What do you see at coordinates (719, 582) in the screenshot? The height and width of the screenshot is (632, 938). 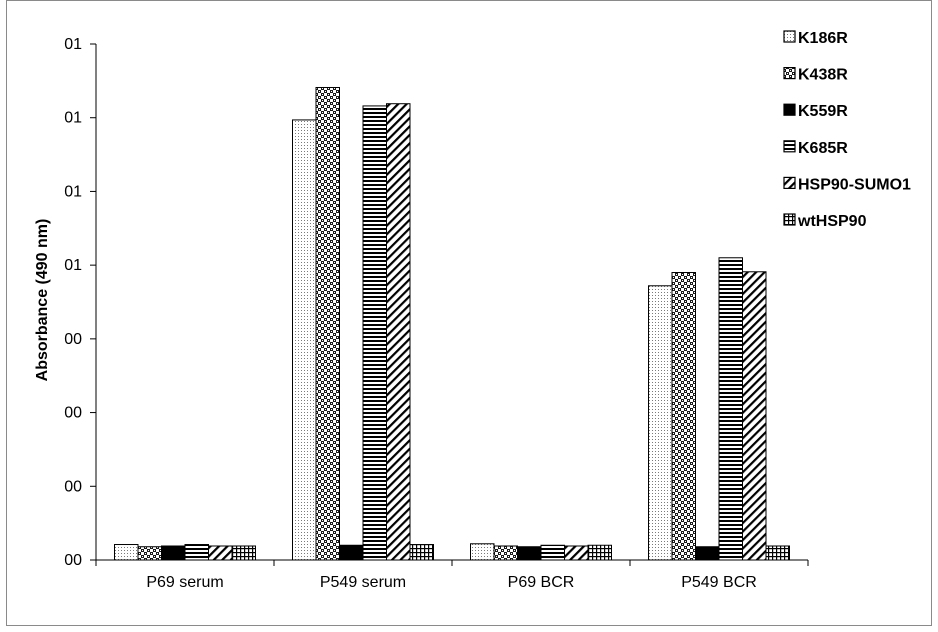 I see `x-tick-label: P549 BCR` at bounding box center [719, 582].